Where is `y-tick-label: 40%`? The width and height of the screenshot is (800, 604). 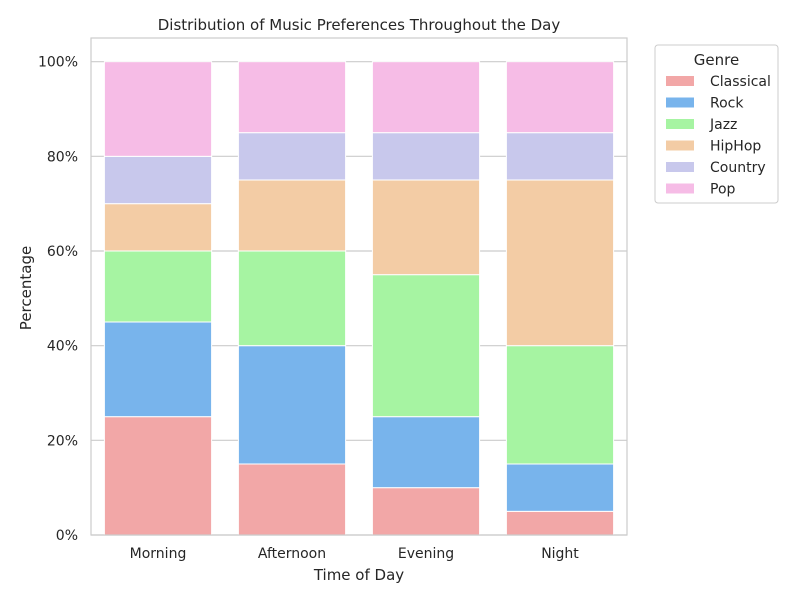
y-tick-label: 40% is located at coordinates (62, 347).